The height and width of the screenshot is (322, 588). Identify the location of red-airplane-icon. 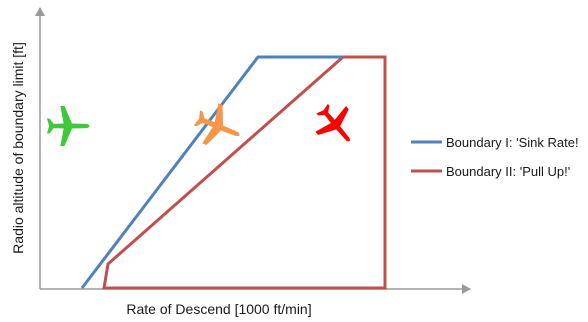
(335, 125).